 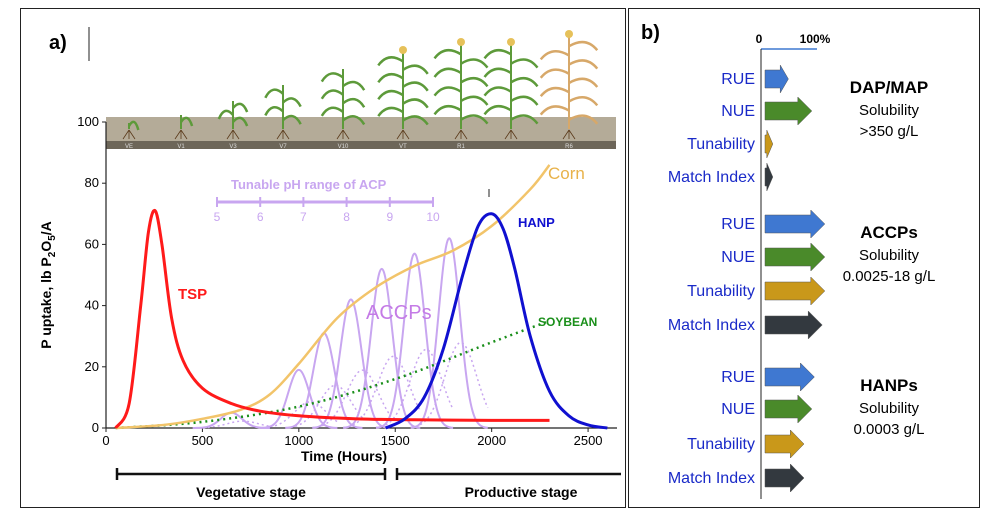 I want to click on stage-label: V10, so click(x=343, y=147).